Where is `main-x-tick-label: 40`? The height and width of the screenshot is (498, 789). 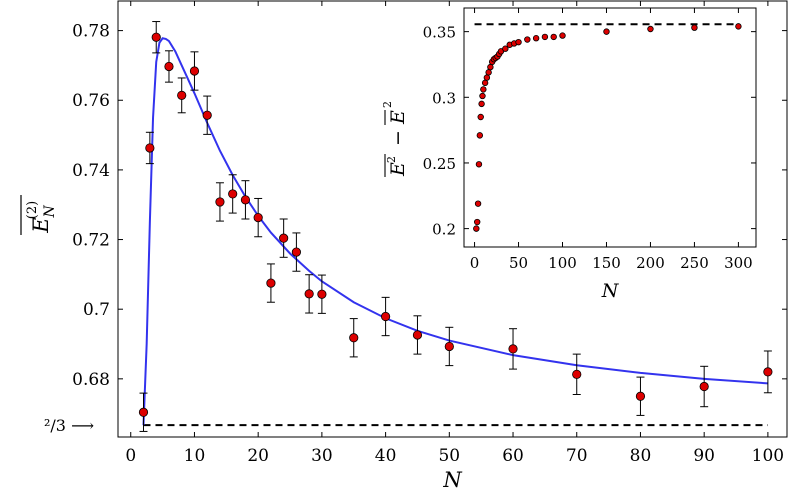
main-x-tick-label: 40 is located at coordinates (386, 456).